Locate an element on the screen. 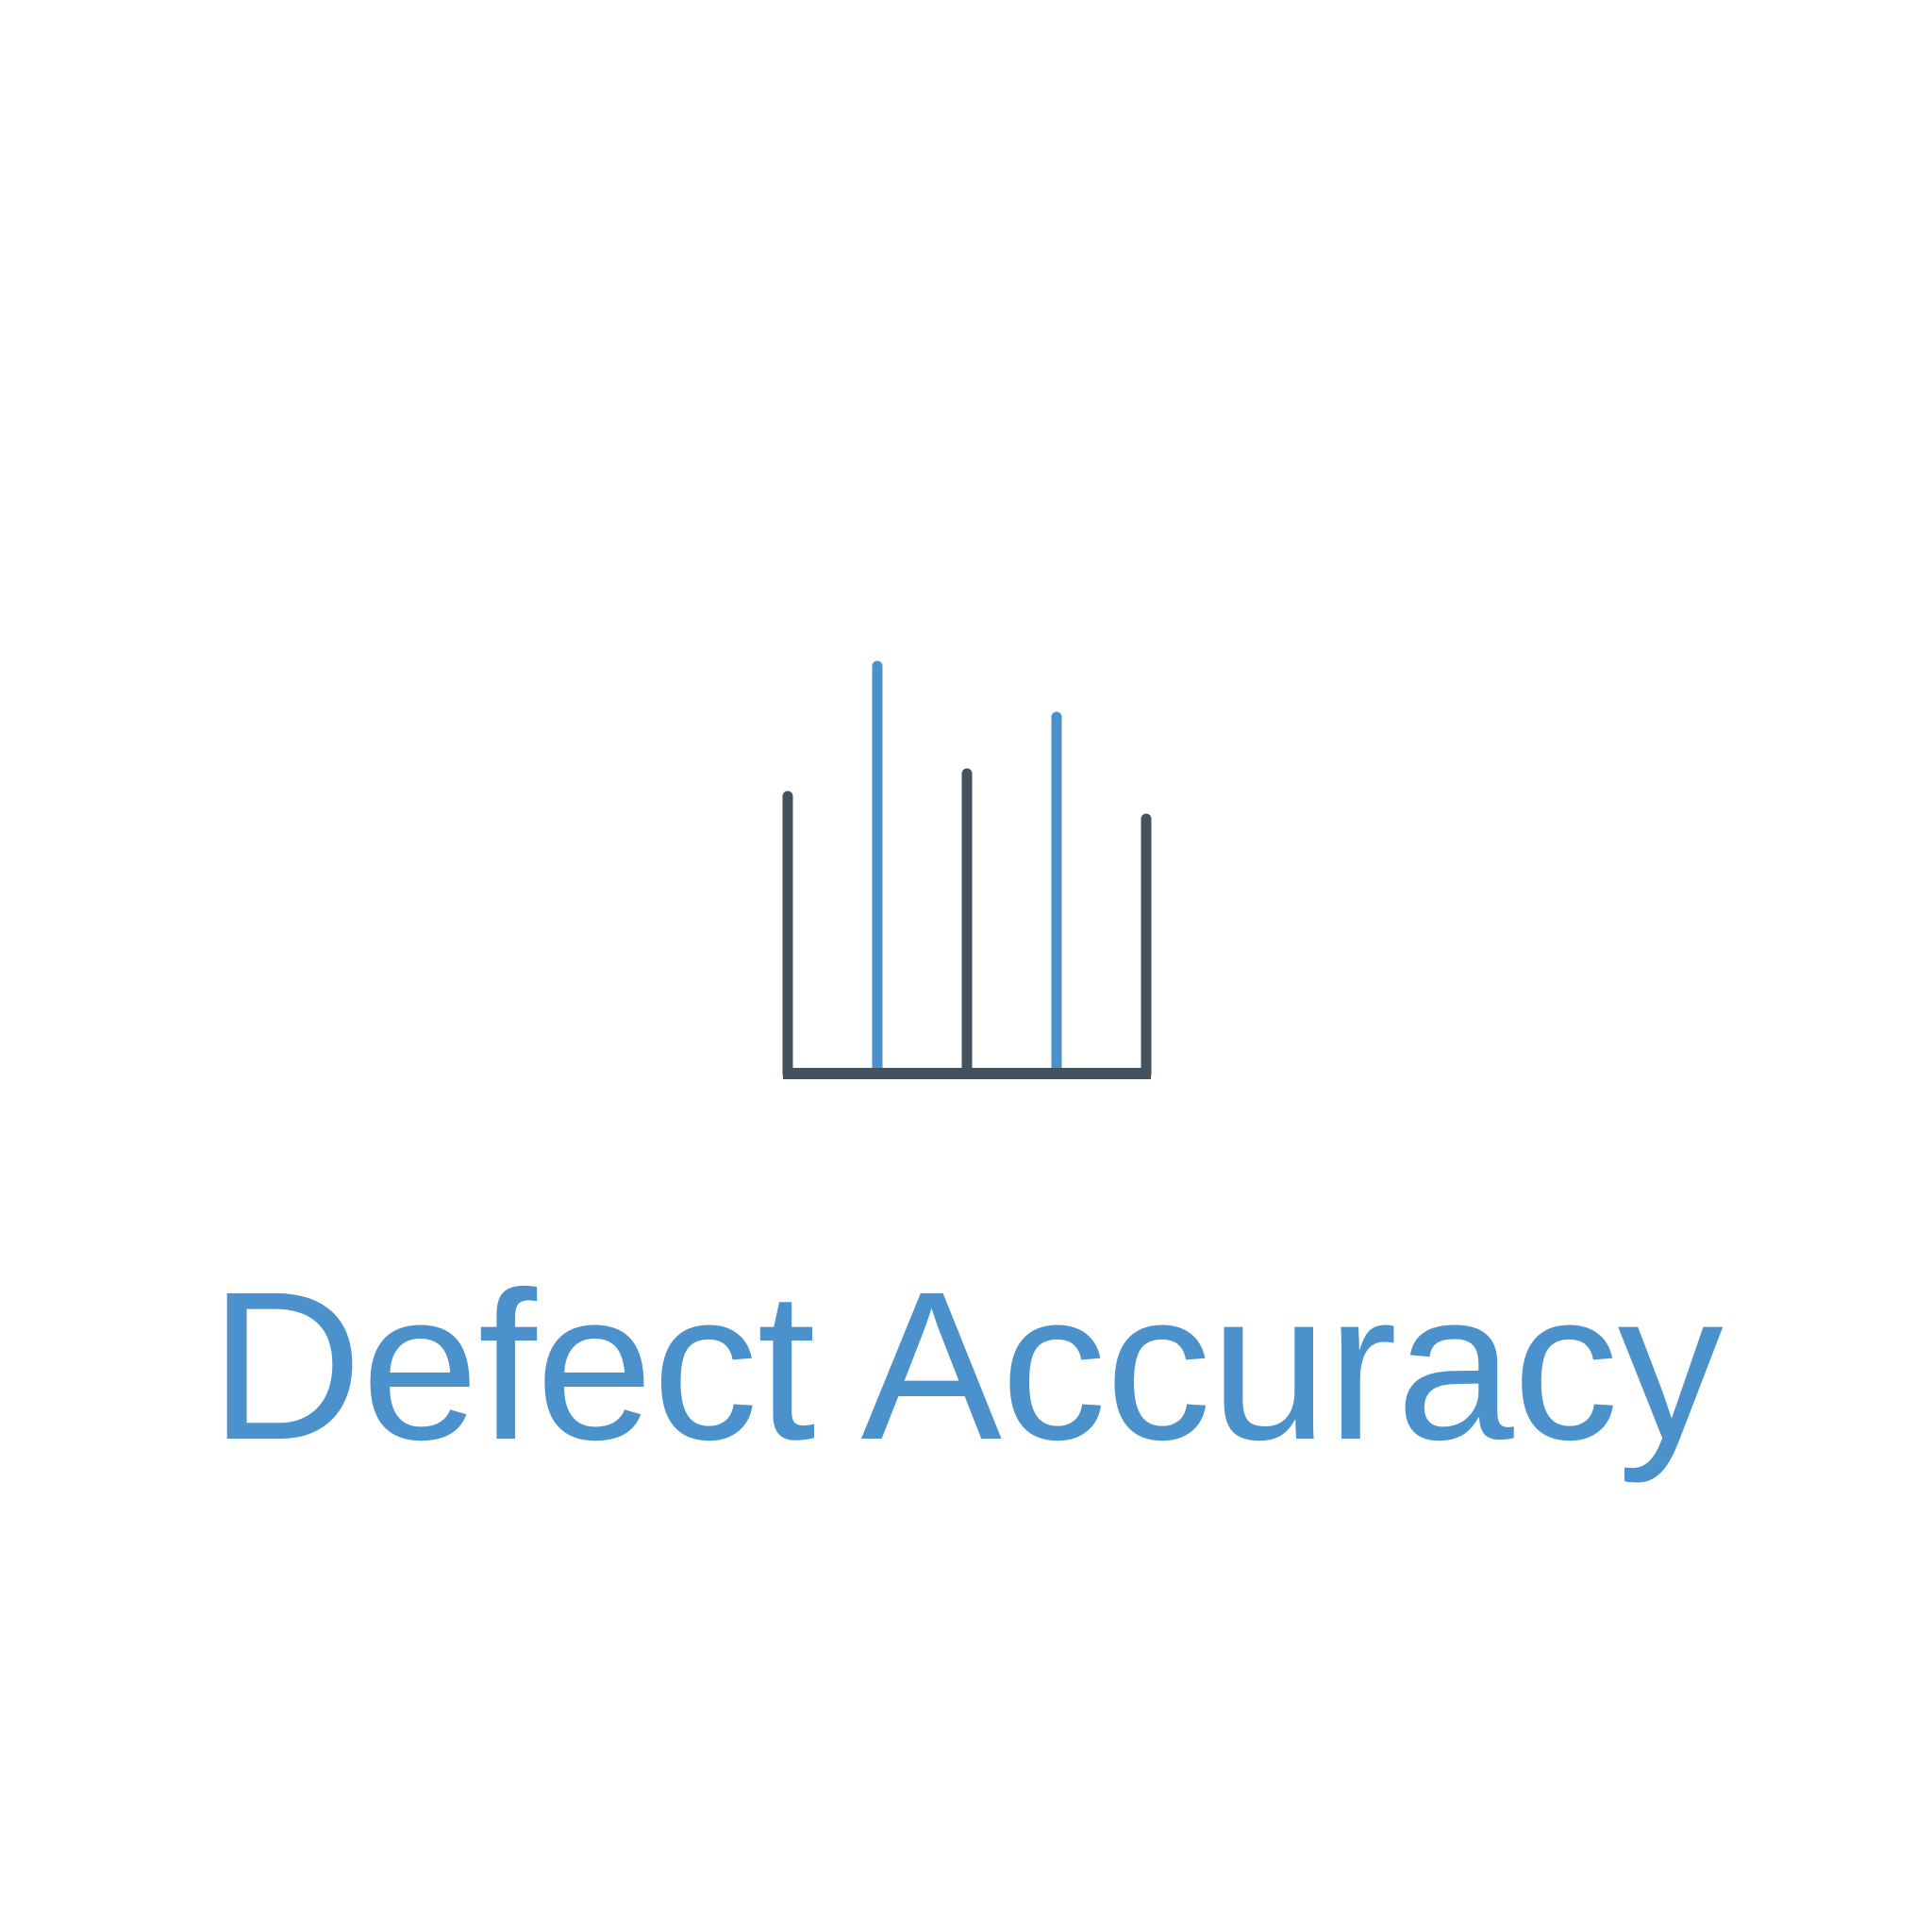 The image size is (1932, 1932). logo-icon is located at coordinates (967, 807).